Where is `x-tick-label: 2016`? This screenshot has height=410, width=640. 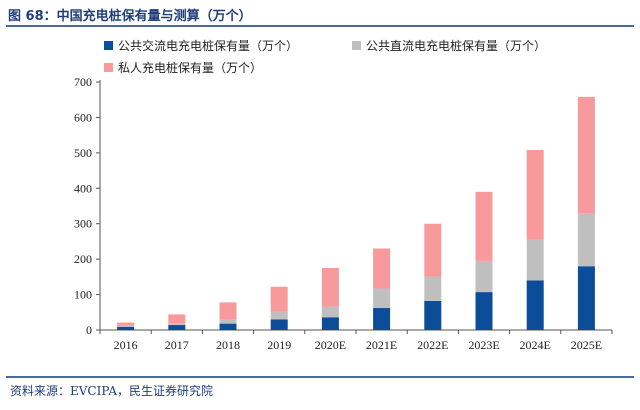
x-tick-label: 2016 is located at coordinates (126, 345).